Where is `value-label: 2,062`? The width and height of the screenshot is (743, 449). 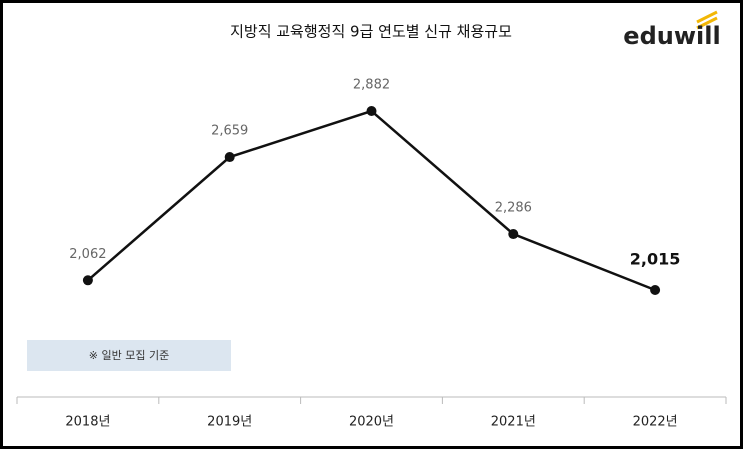
value-label: 2,062 is located at coordinates (87, 254).